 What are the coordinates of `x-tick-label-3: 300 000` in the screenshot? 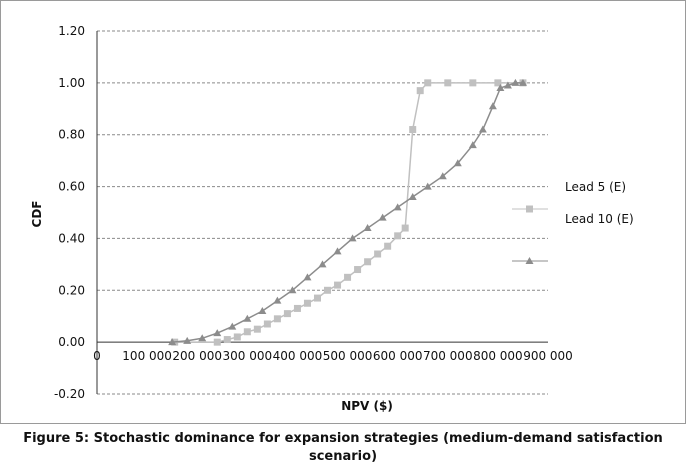 It's located at (248, 356).